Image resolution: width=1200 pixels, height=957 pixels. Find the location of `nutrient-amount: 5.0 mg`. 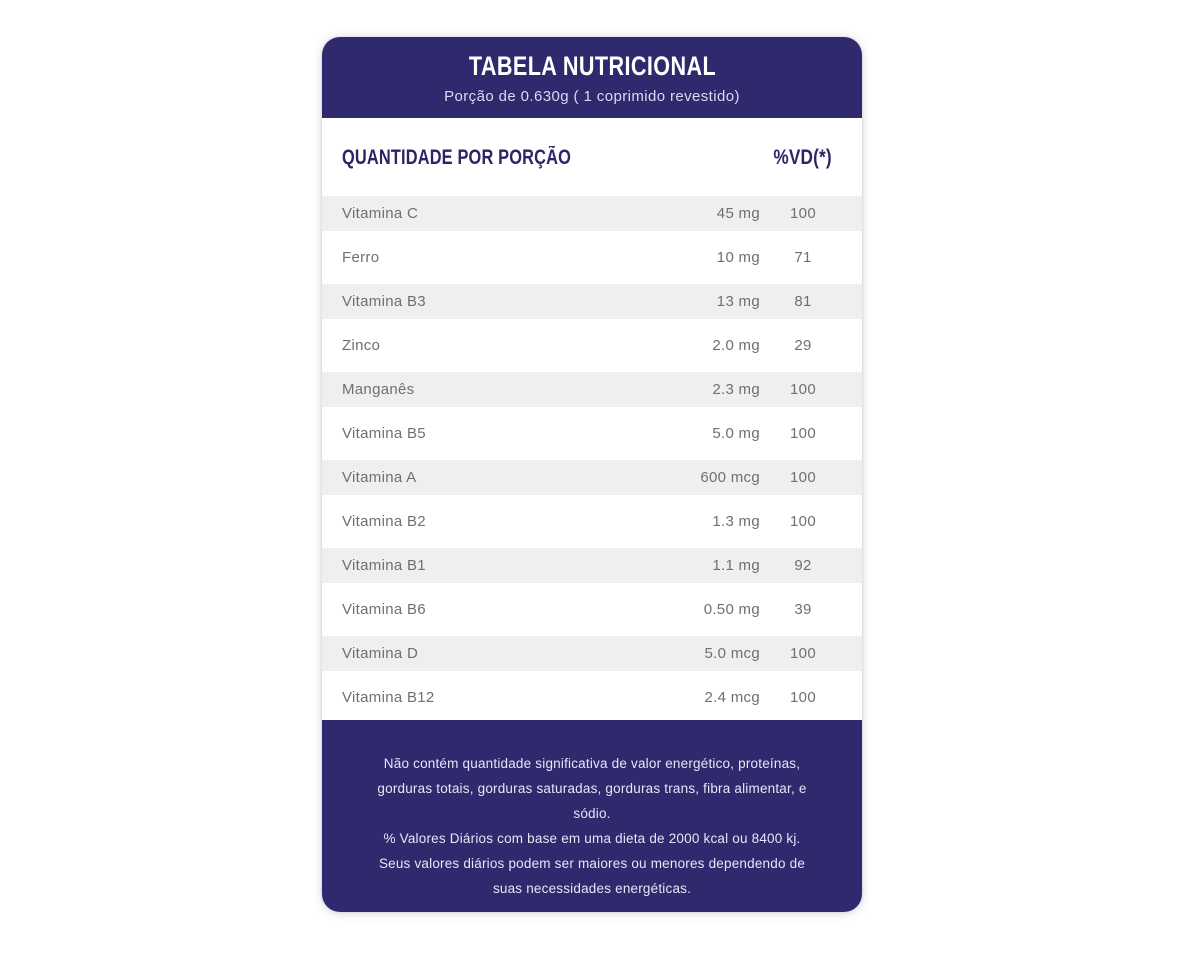

nutrient-amount: 5.0 mg is located at coordinates (736, 433).